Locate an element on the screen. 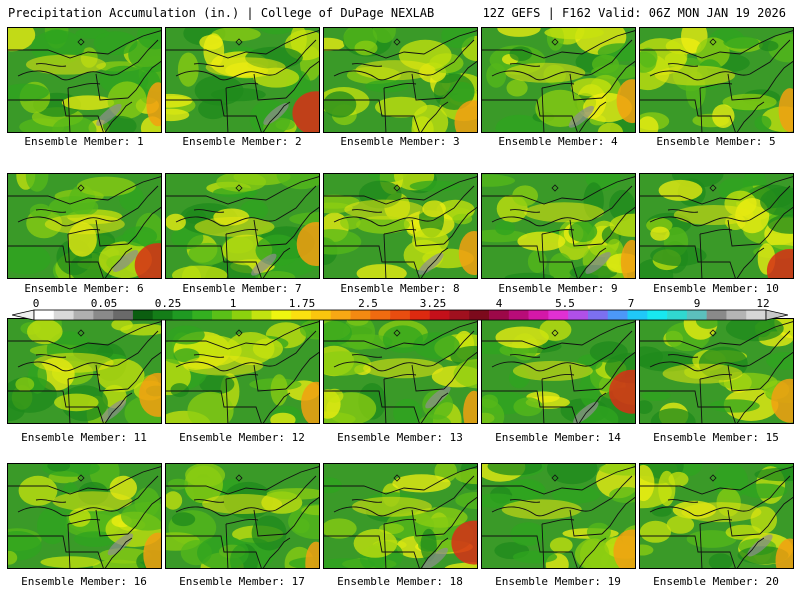 This screenshot has height=600, width=800. ensemble-member-caption: Ensemble Member: 4 is located at coordinates (558, 141).